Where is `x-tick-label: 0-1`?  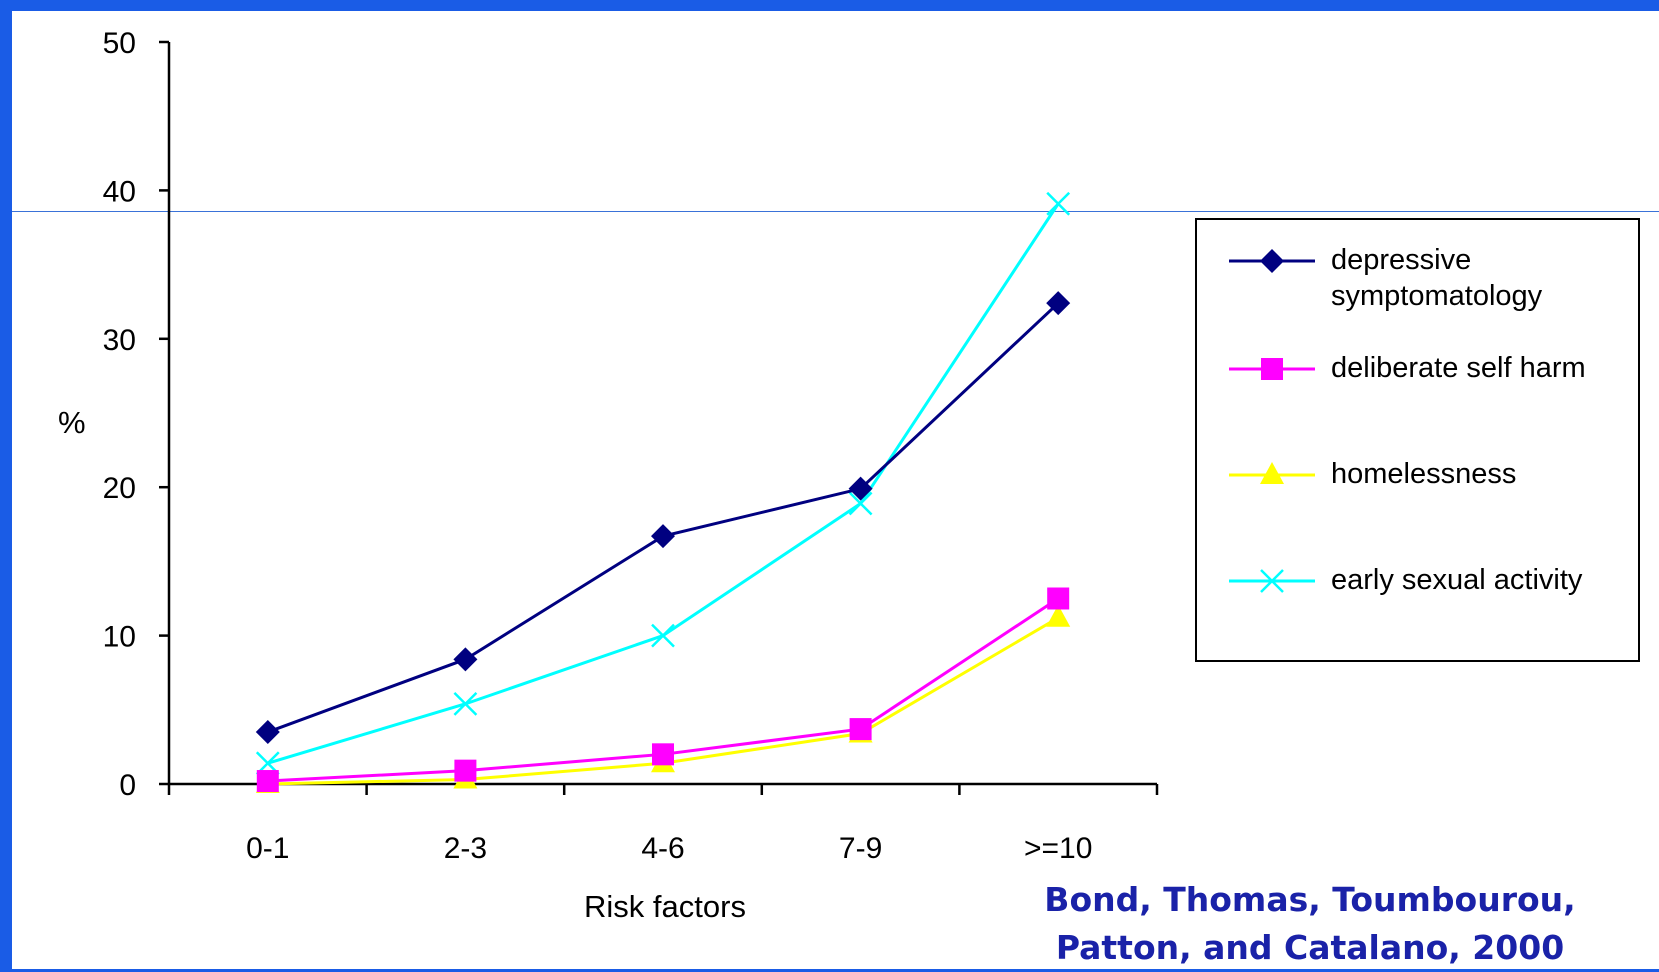 x-tick-label: 0-1 is located at coordinates (267, 848).